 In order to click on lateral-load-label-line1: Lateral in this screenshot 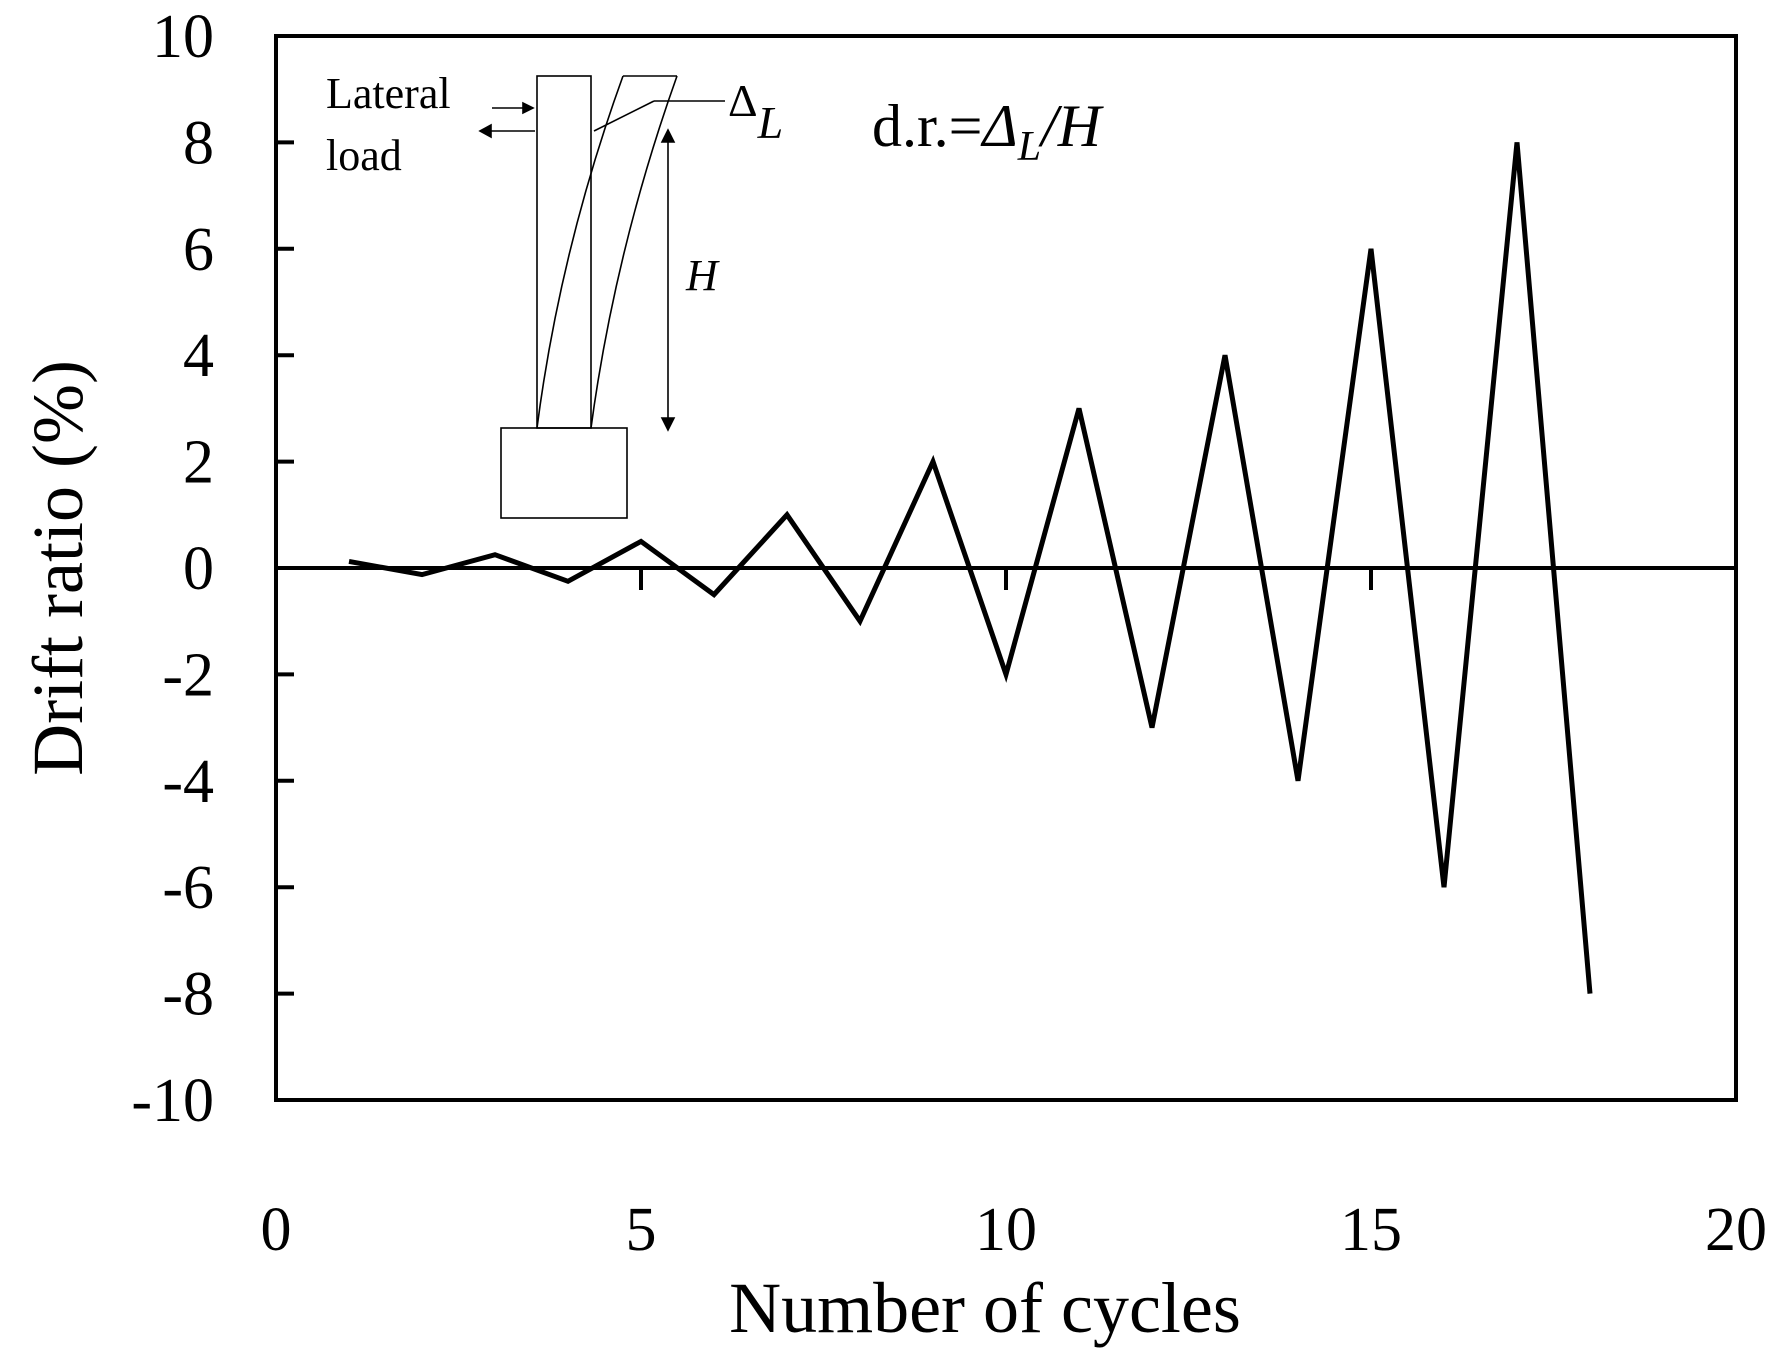, I will do `click(388, 93)`.